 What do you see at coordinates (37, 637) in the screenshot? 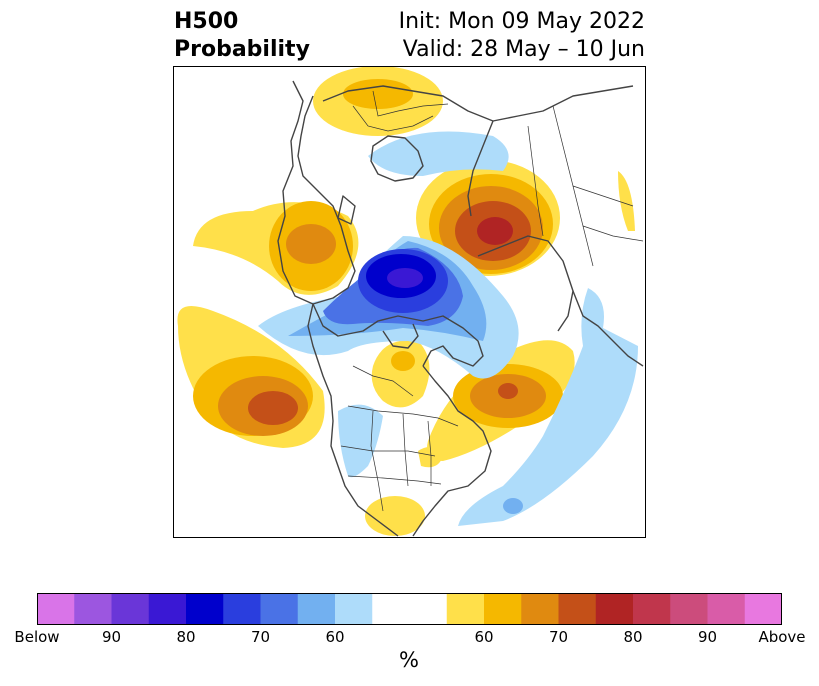
I see `colorbar-tick-label: Below` at bounding box center [37, 637].